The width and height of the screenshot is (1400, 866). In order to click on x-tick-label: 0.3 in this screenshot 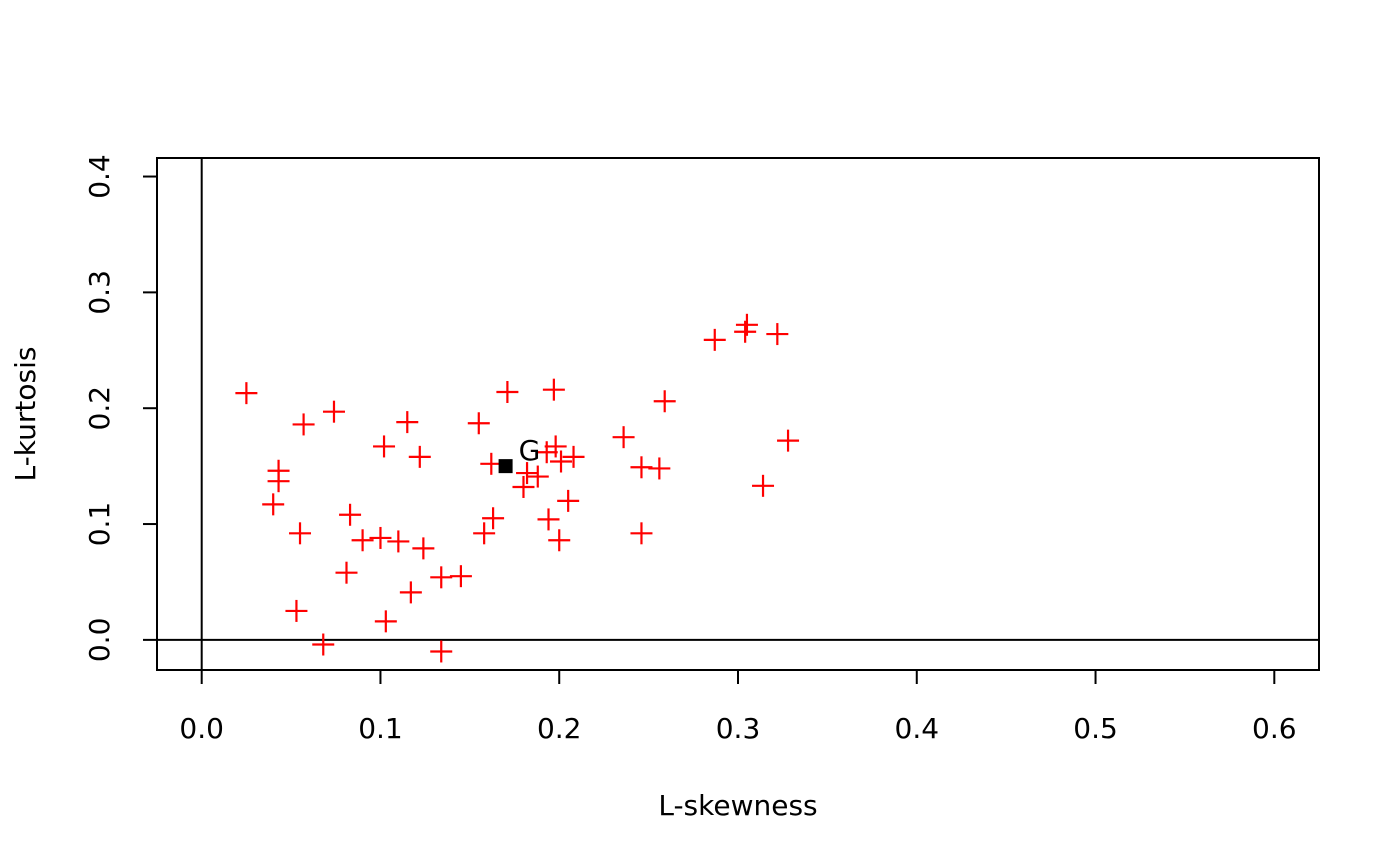, I will do `click(738, 728)`.